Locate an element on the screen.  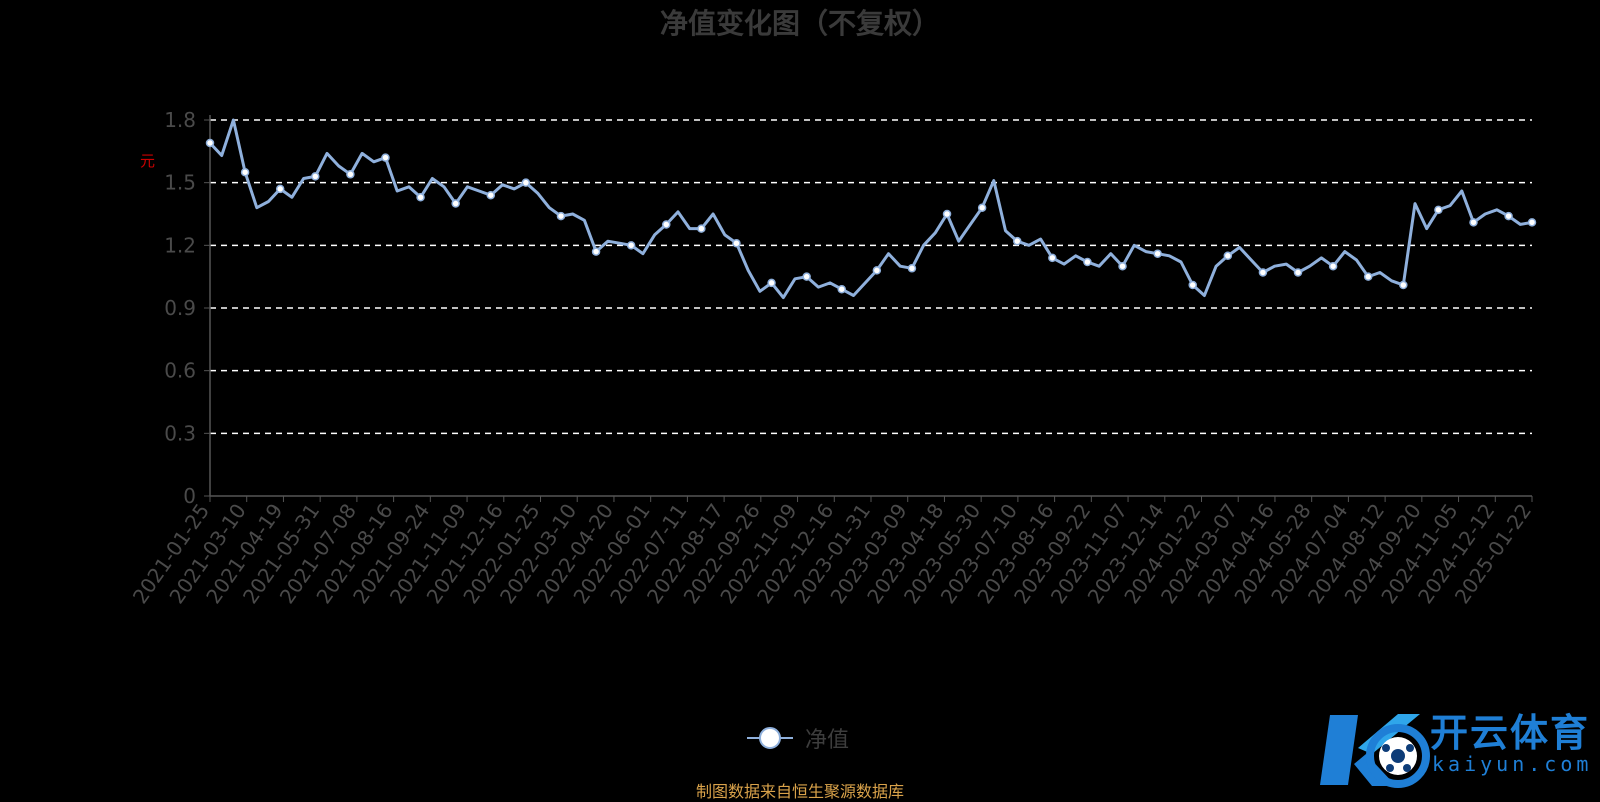
legend-label: 净值 is located at coordinates (827, 740).